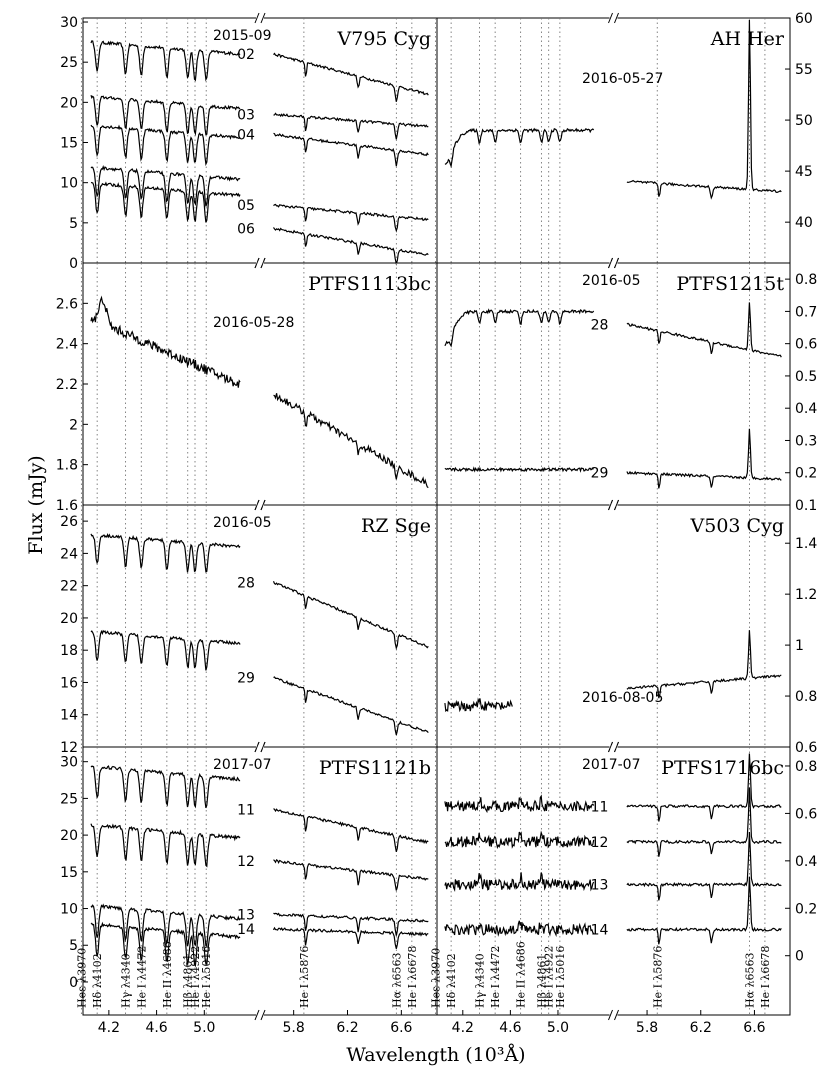  What do you see at coordinates (369, 284) in the screenshot?
I see `panel-title: PTFS1113bc` at bounding box center [369, 284].